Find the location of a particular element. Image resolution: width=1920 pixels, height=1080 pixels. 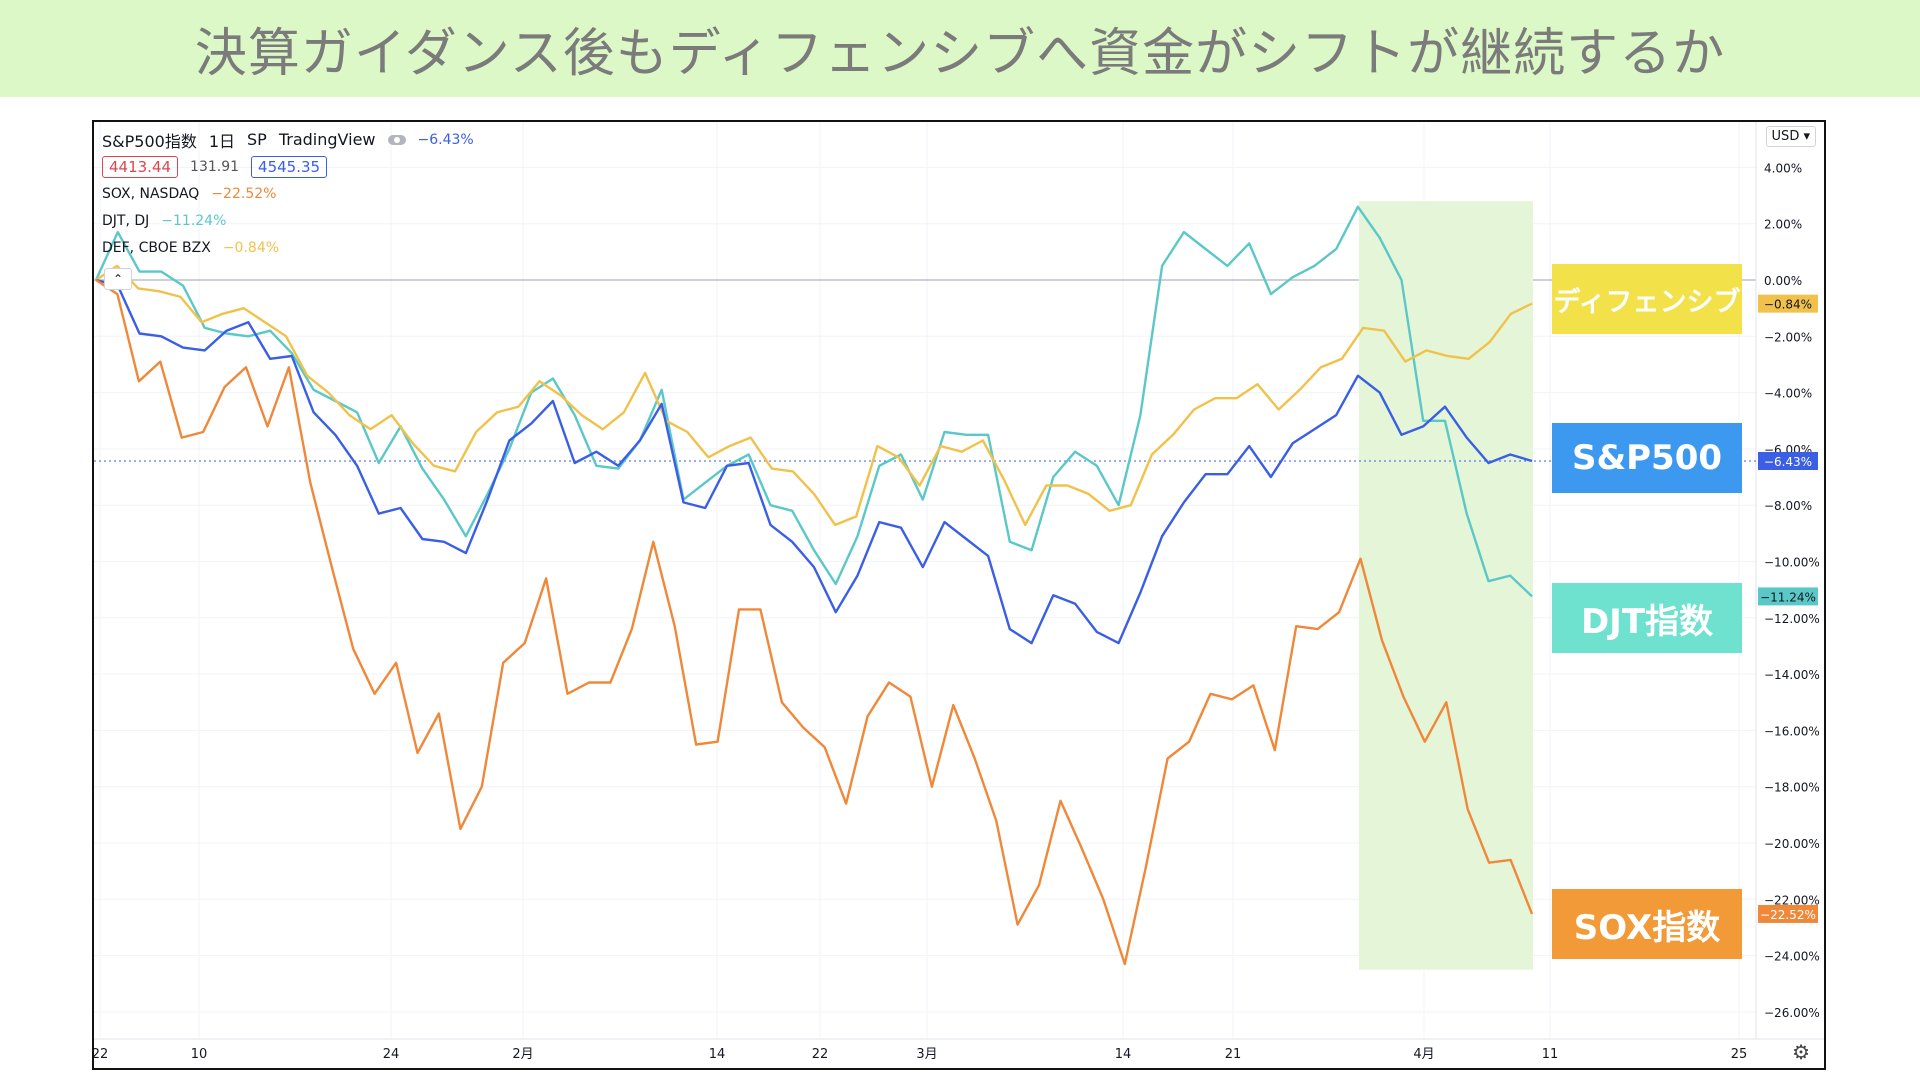

legend-main-row: S&P500指数 1日 SP TradingView −6.43% is located at coordinates (288, 139).